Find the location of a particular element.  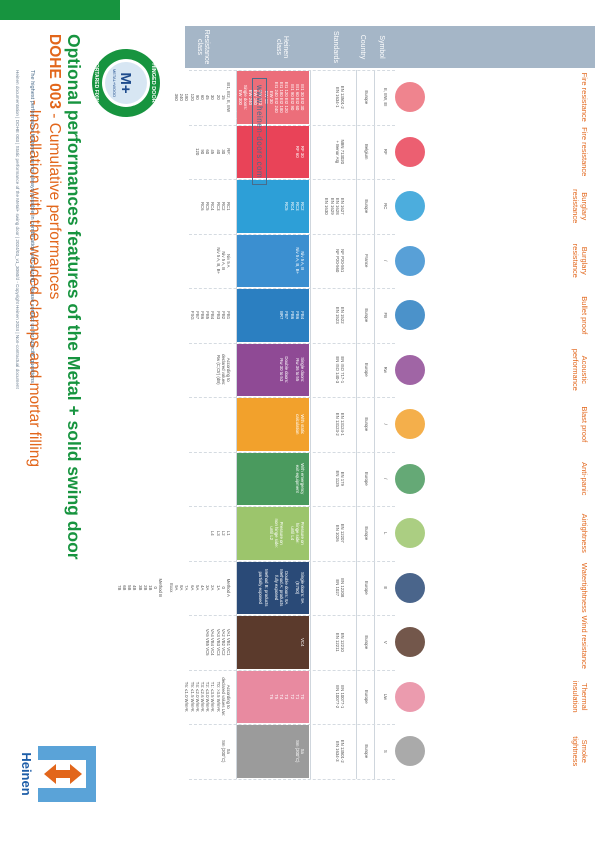

column-header: Watertightness is located at coordinates (584, 587).